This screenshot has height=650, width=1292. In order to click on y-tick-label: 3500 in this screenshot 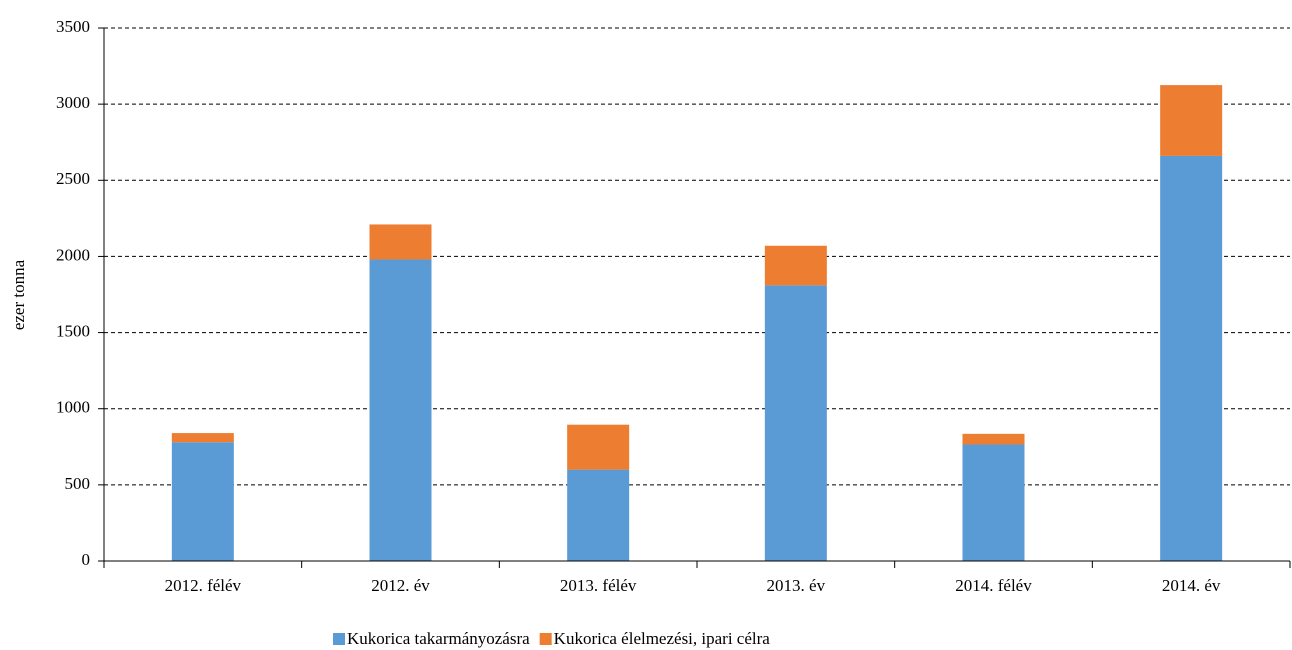, I will do `click(73, 26)`.